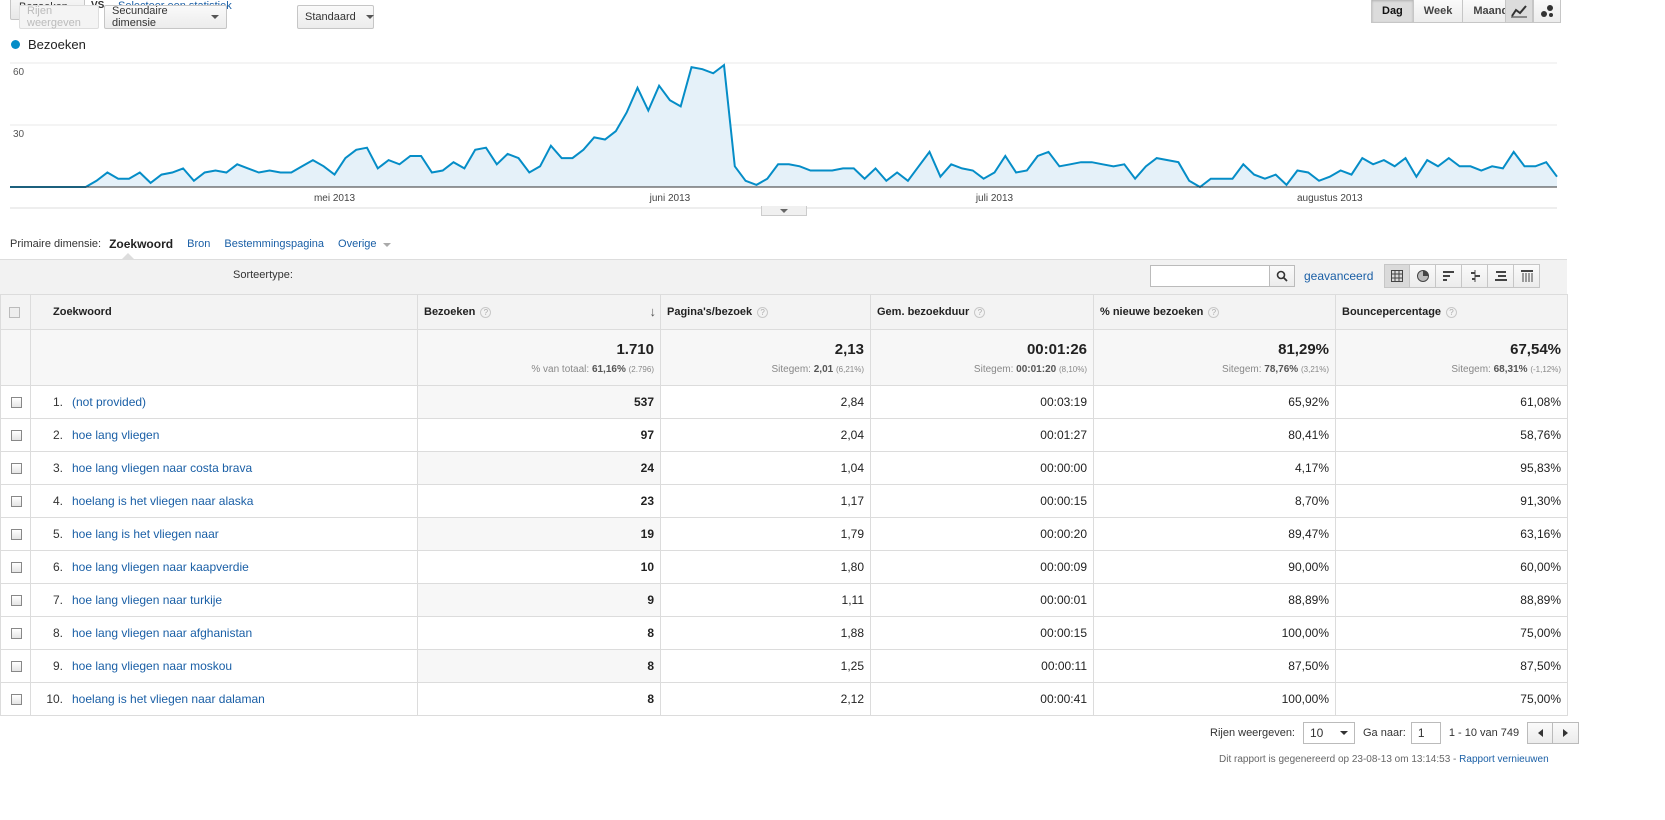 The width and height of the screenshot is (1665, 820). I want to click on goto-page-input: 1, so click(1425, 733).